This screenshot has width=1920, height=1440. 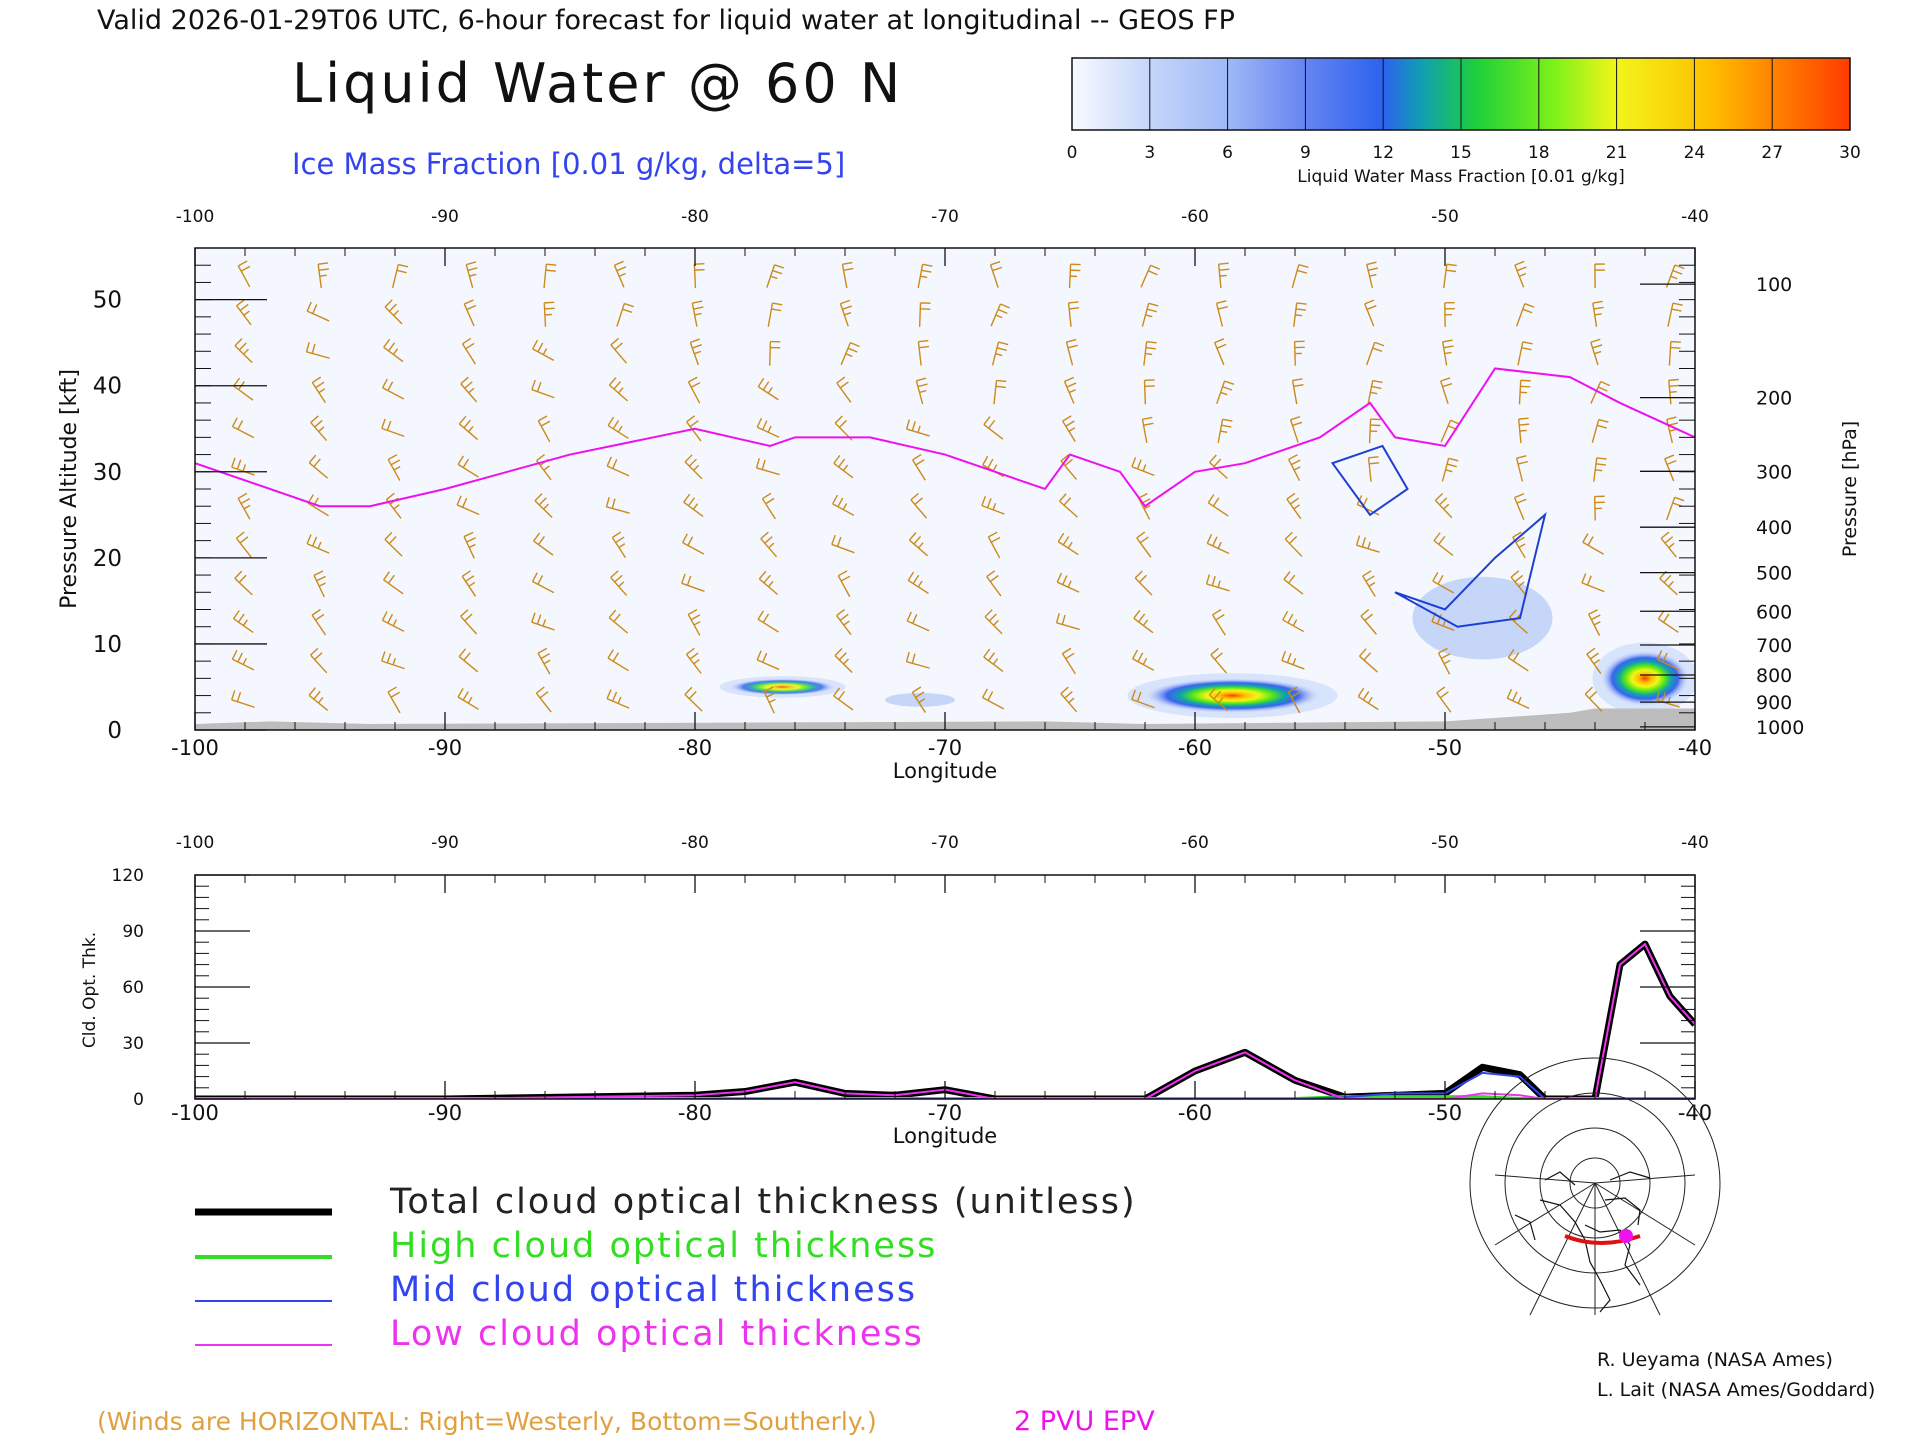 What do you see at coordinates (1445, 843) in the screenshot?
I see `lower-top-tick-label: -50` at bounding box center [1445, 843].